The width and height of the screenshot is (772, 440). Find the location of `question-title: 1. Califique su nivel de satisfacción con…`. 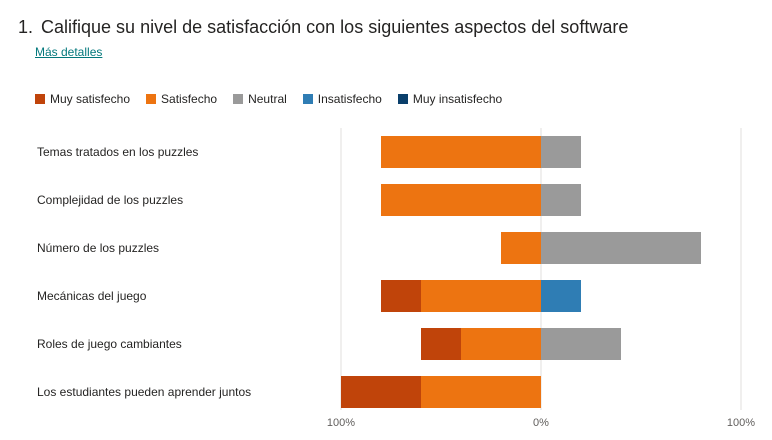

question-title: 1. Califique su nivel de satisfacción con… is located at coordinates (323, 27).